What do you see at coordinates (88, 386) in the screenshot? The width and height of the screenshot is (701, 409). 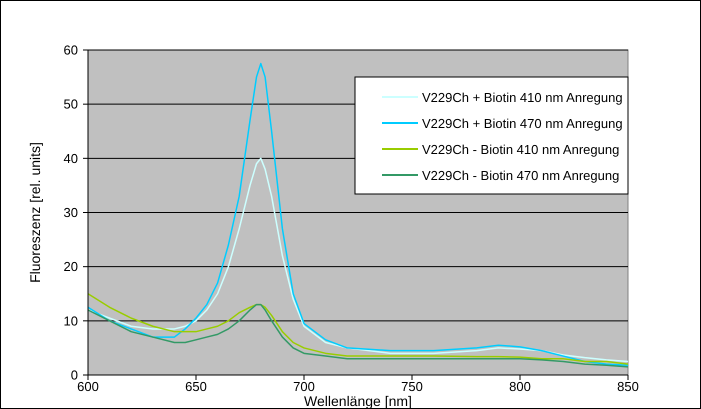 I see `x-tick-label: 600` at bounding box center [88, 386].